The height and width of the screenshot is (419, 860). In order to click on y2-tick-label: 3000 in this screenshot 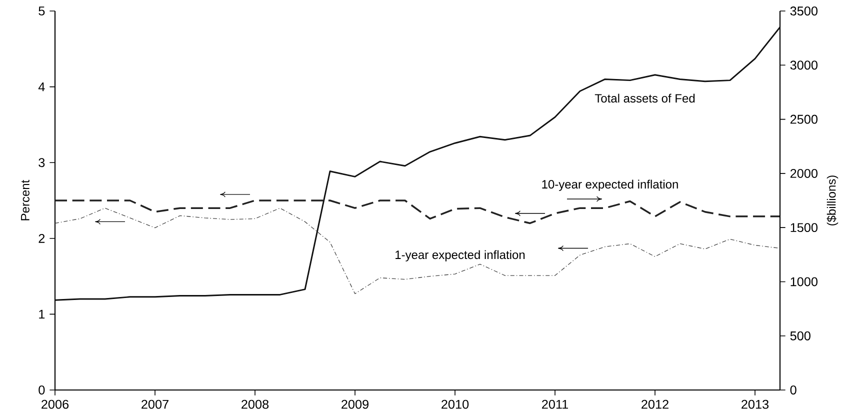, I will do `click(804, 65)`.